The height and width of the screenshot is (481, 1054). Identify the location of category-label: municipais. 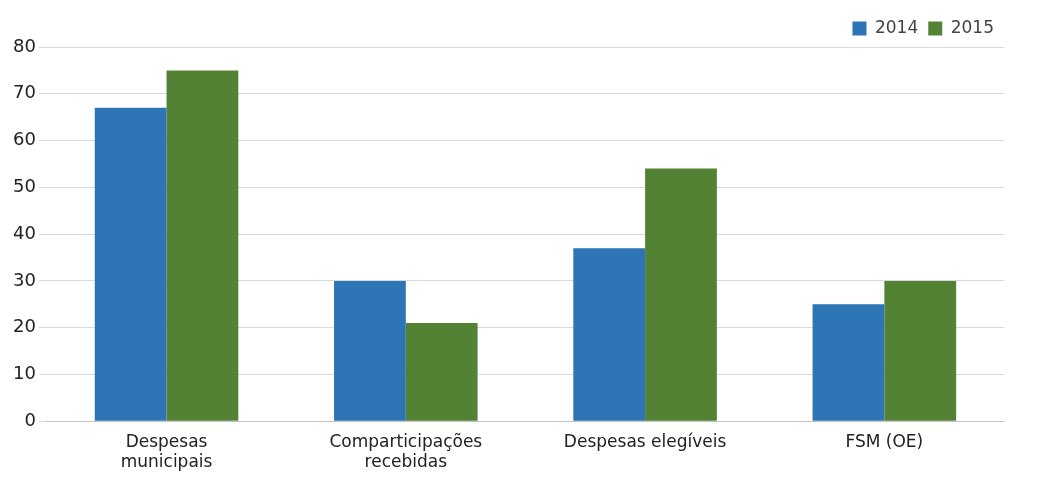
(166, 461).